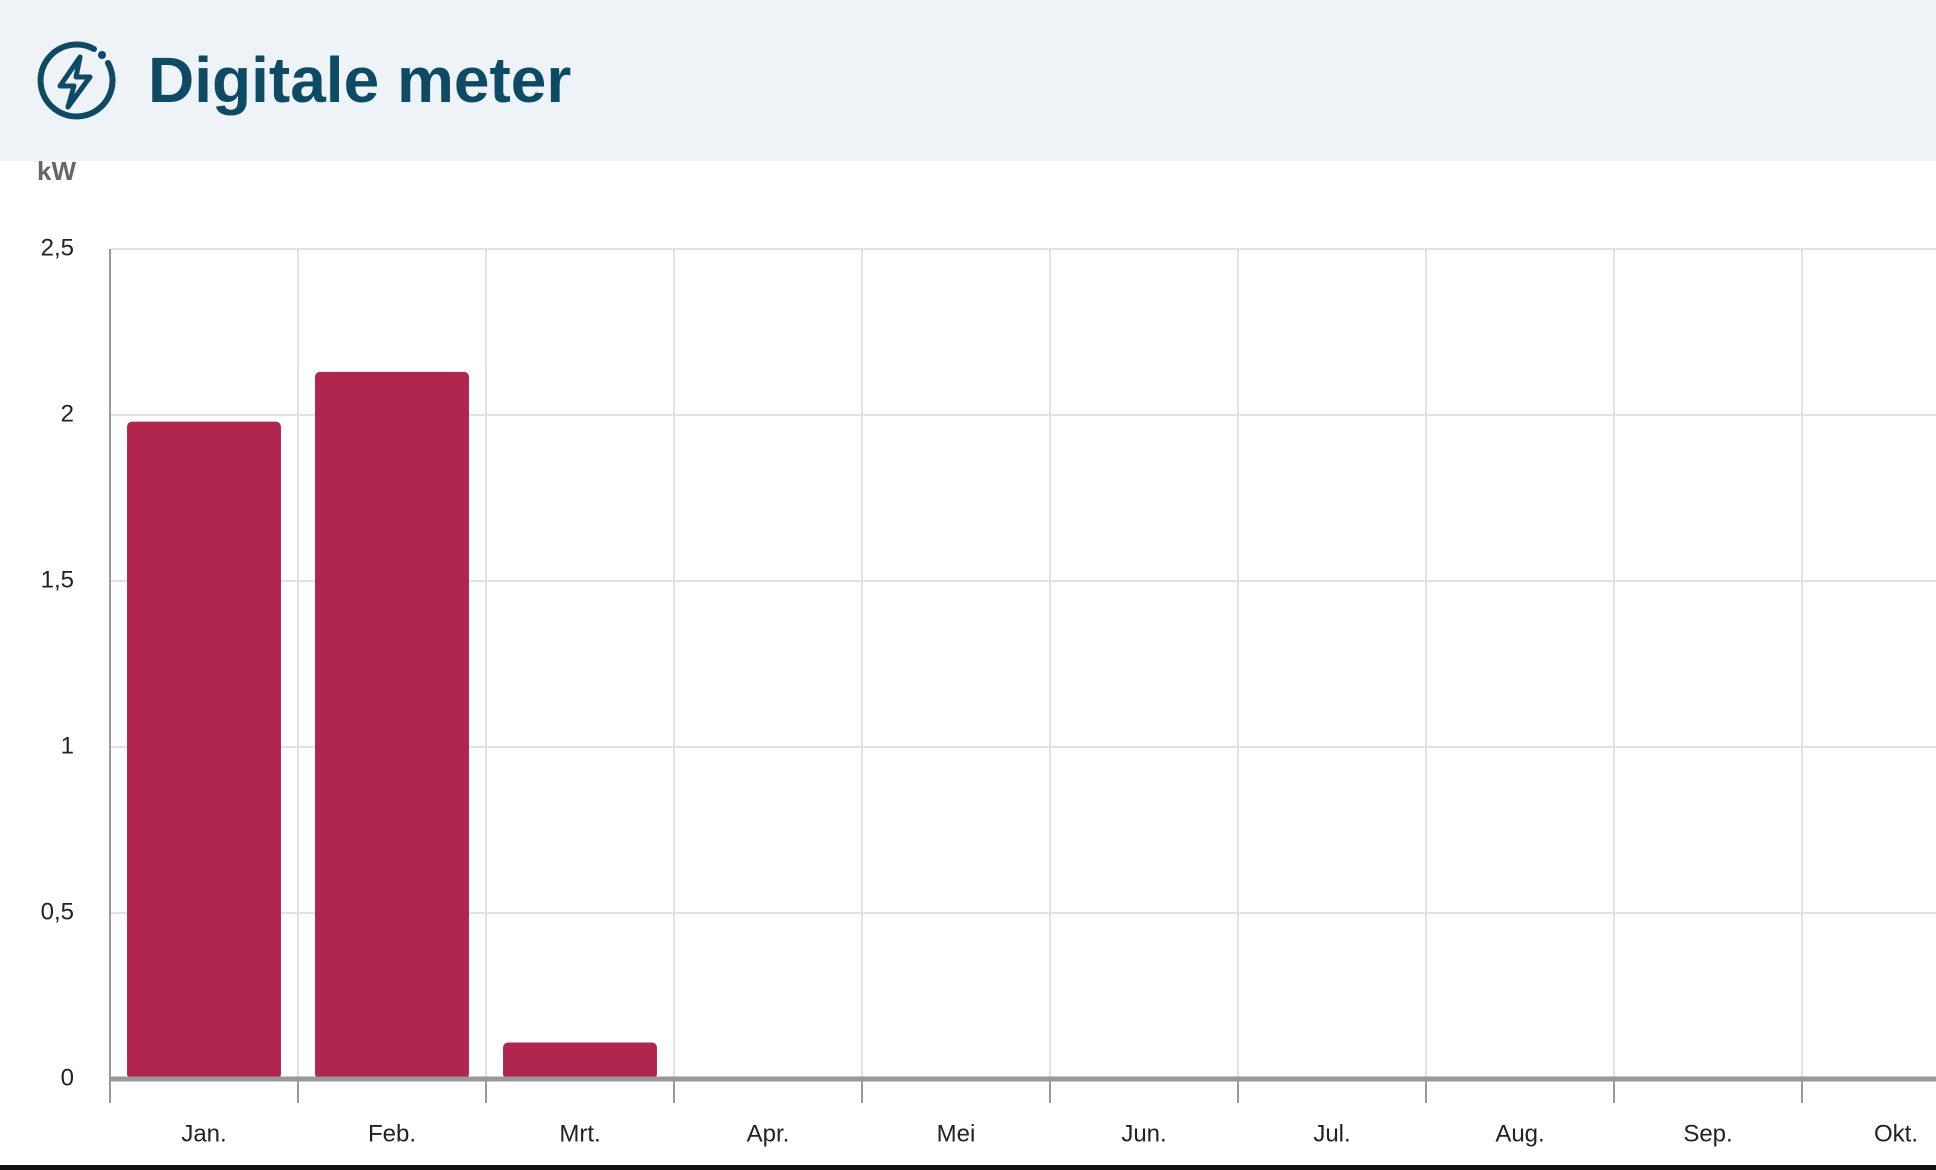  Describe the element at coordinates (57, 911) in the screenshot. I see `y-tick-label: 0,5` at that location.